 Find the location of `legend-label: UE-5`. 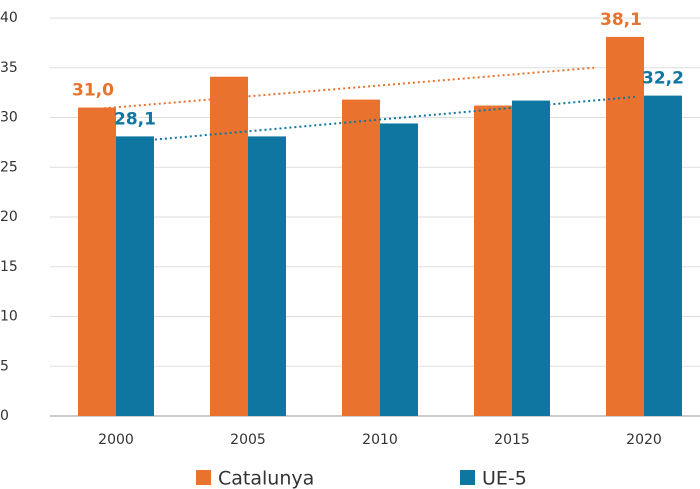

legend-label: UE-5 is located at coordinates (504, 478).